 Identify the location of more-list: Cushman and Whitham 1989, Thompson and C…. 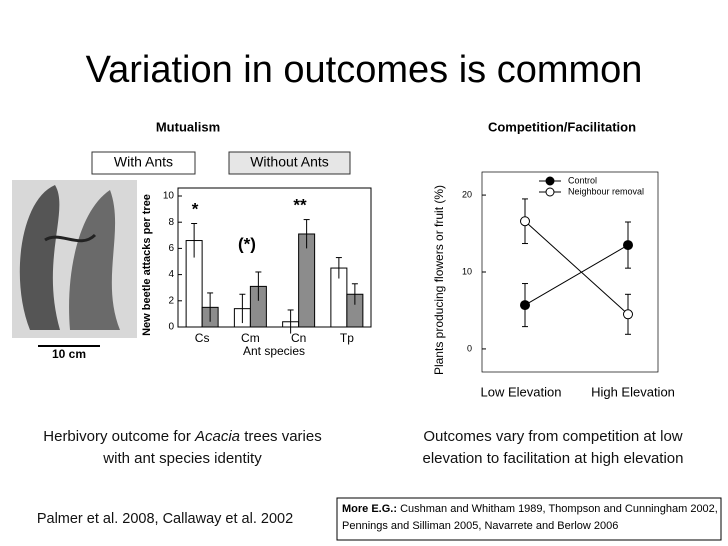
(530, 517).